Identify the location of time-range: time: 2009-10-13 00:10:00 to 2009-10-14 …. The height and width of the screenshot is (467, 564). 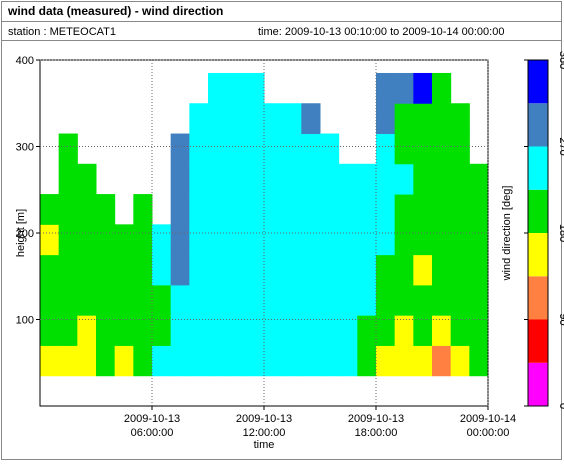
(381, 32).